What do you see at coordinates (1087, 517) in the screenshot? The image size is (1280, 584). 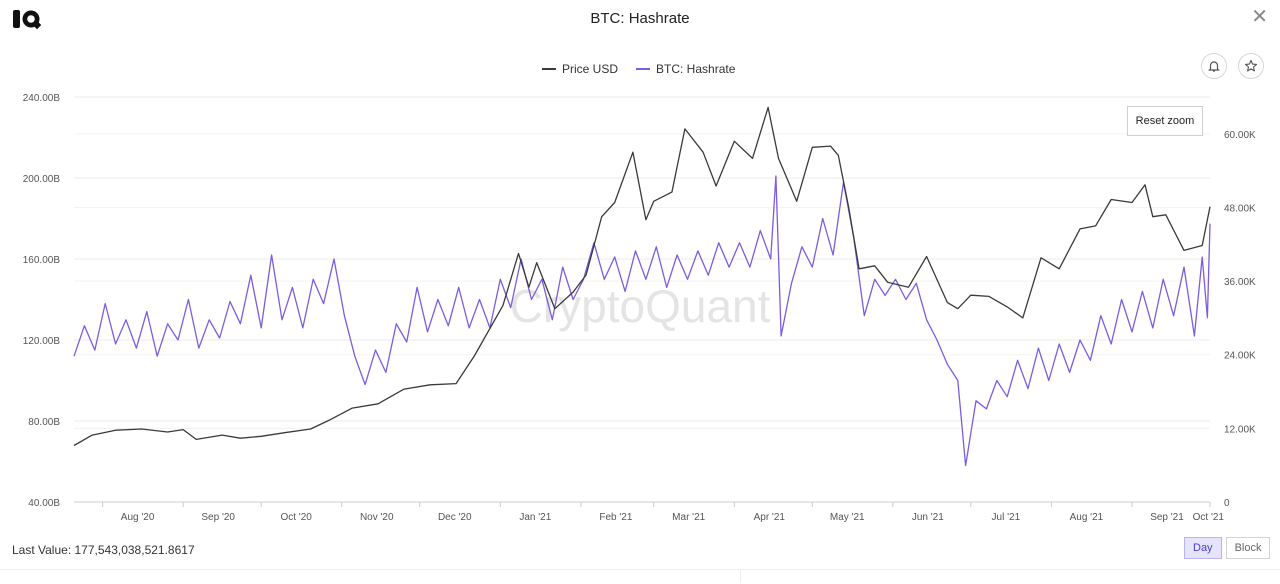 I see `x-tick-label: Aug '21` at bounding box center [1087, 517].